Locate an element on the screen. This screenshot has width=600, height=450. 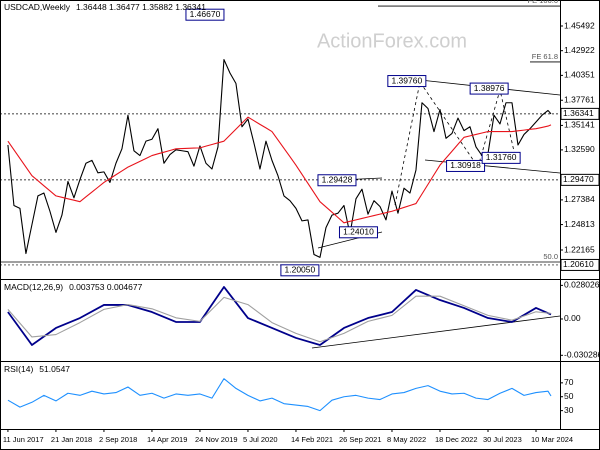
annotation-label: 1.30918 is located at coordinates (465, 165).